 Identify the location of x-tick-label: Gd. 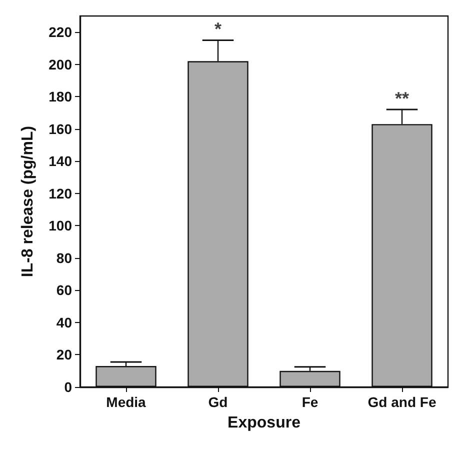
(218, 402).